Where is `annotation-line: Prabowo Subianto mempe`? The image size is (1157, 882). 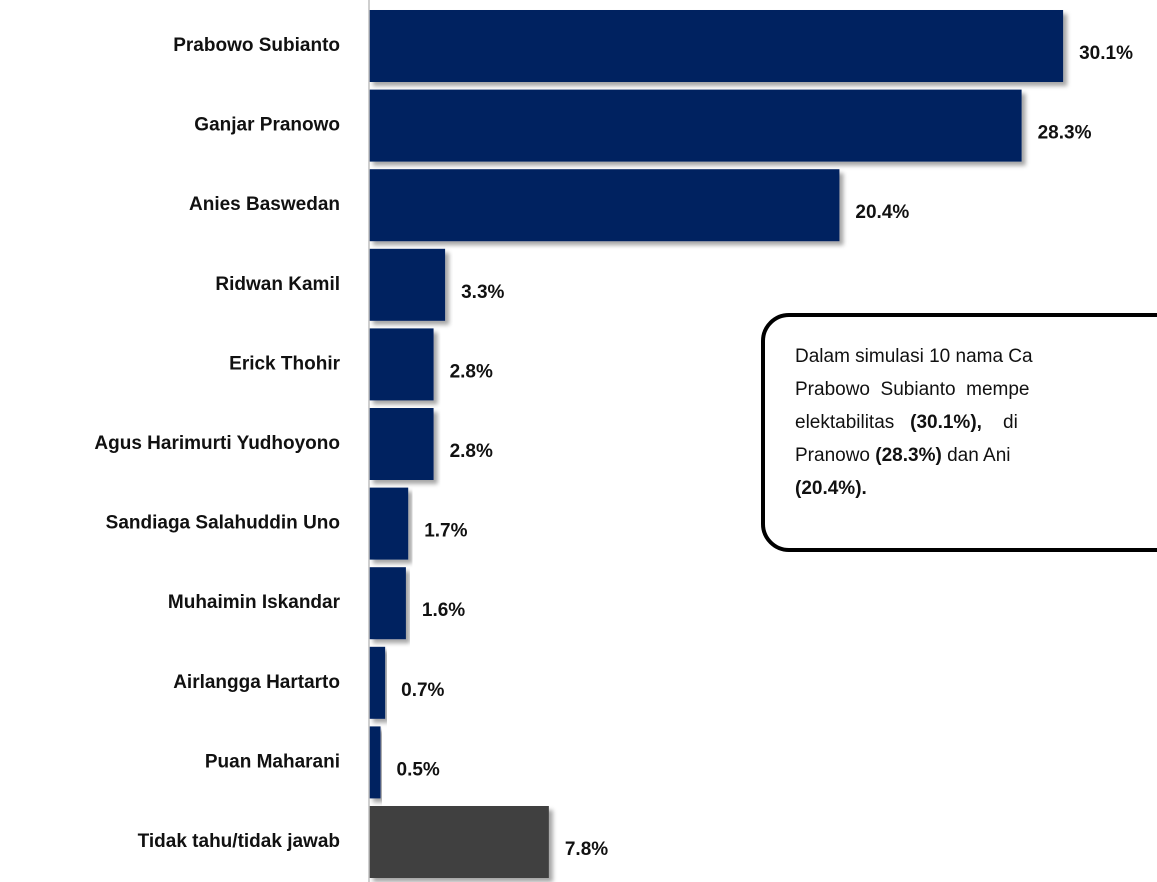
annotation-line: Prabowo Subianto mempe is located at coordinates (912, 389).